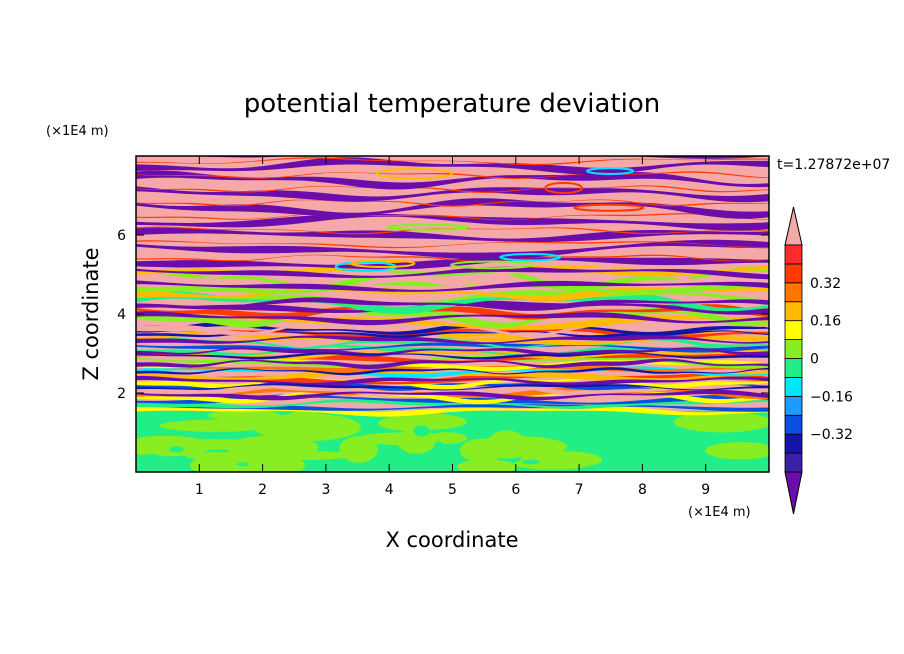  Describe the element at coordinates (389, 490) in the screenshot. I see `x-tick-label: 4` at that location.